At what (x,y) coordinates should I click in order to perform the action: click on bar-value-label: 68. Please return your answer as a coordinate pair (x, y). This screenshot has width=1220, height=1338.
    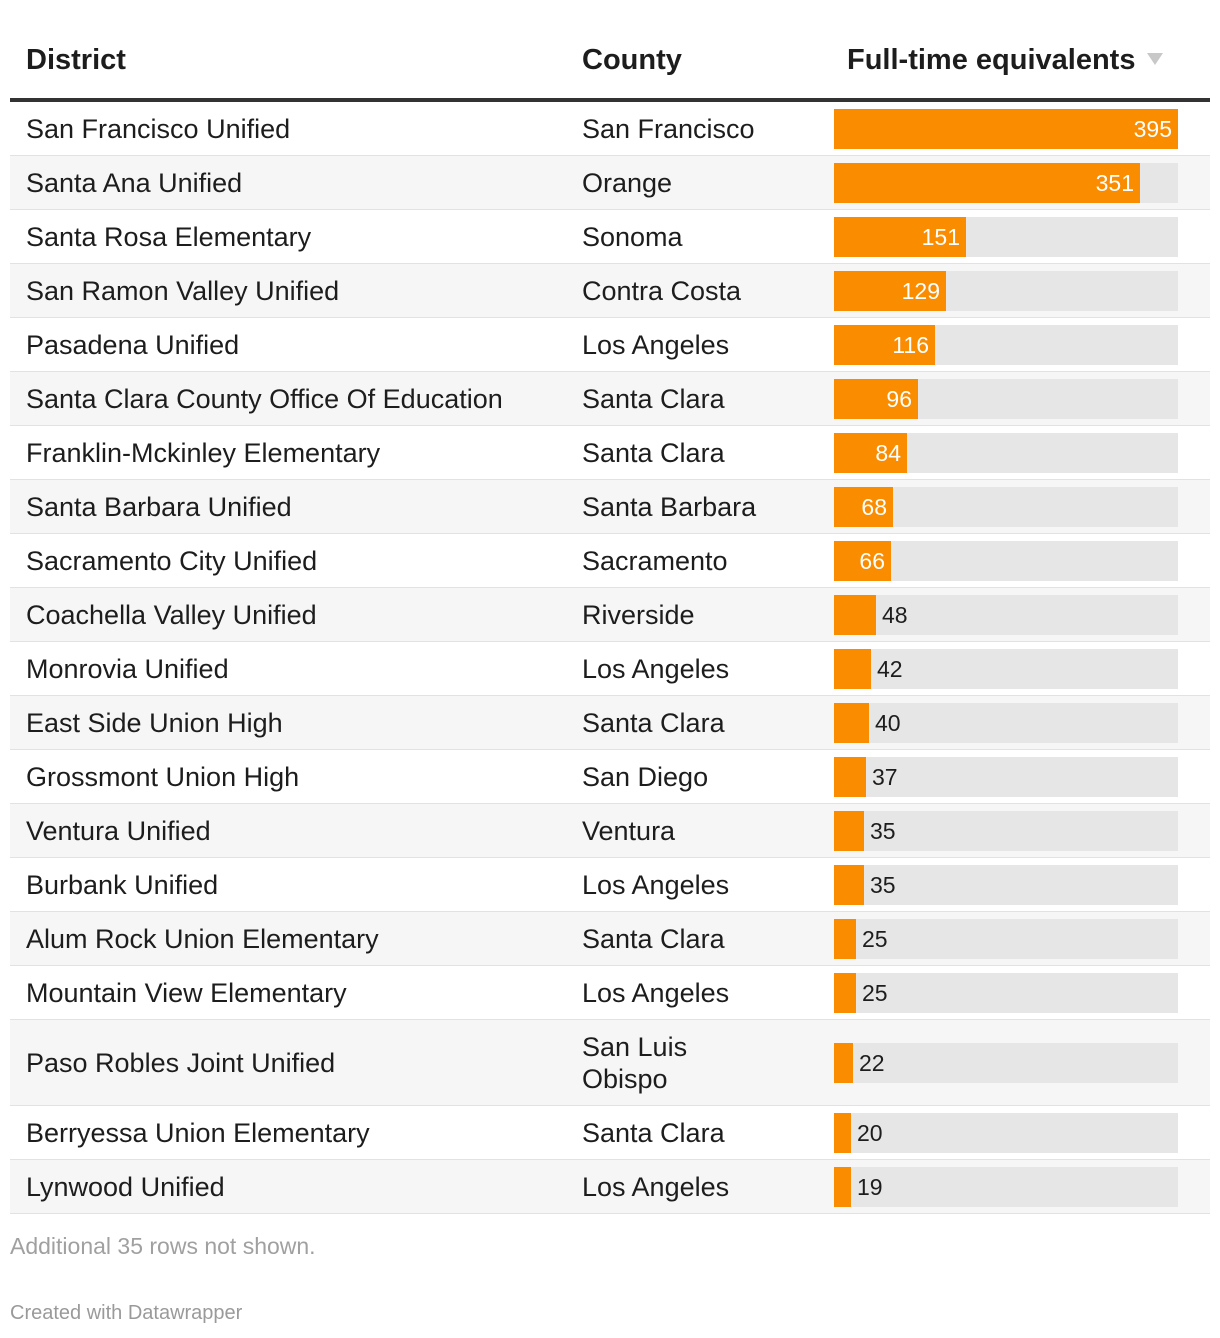
    Looking at the image, I should click on (874, 506).